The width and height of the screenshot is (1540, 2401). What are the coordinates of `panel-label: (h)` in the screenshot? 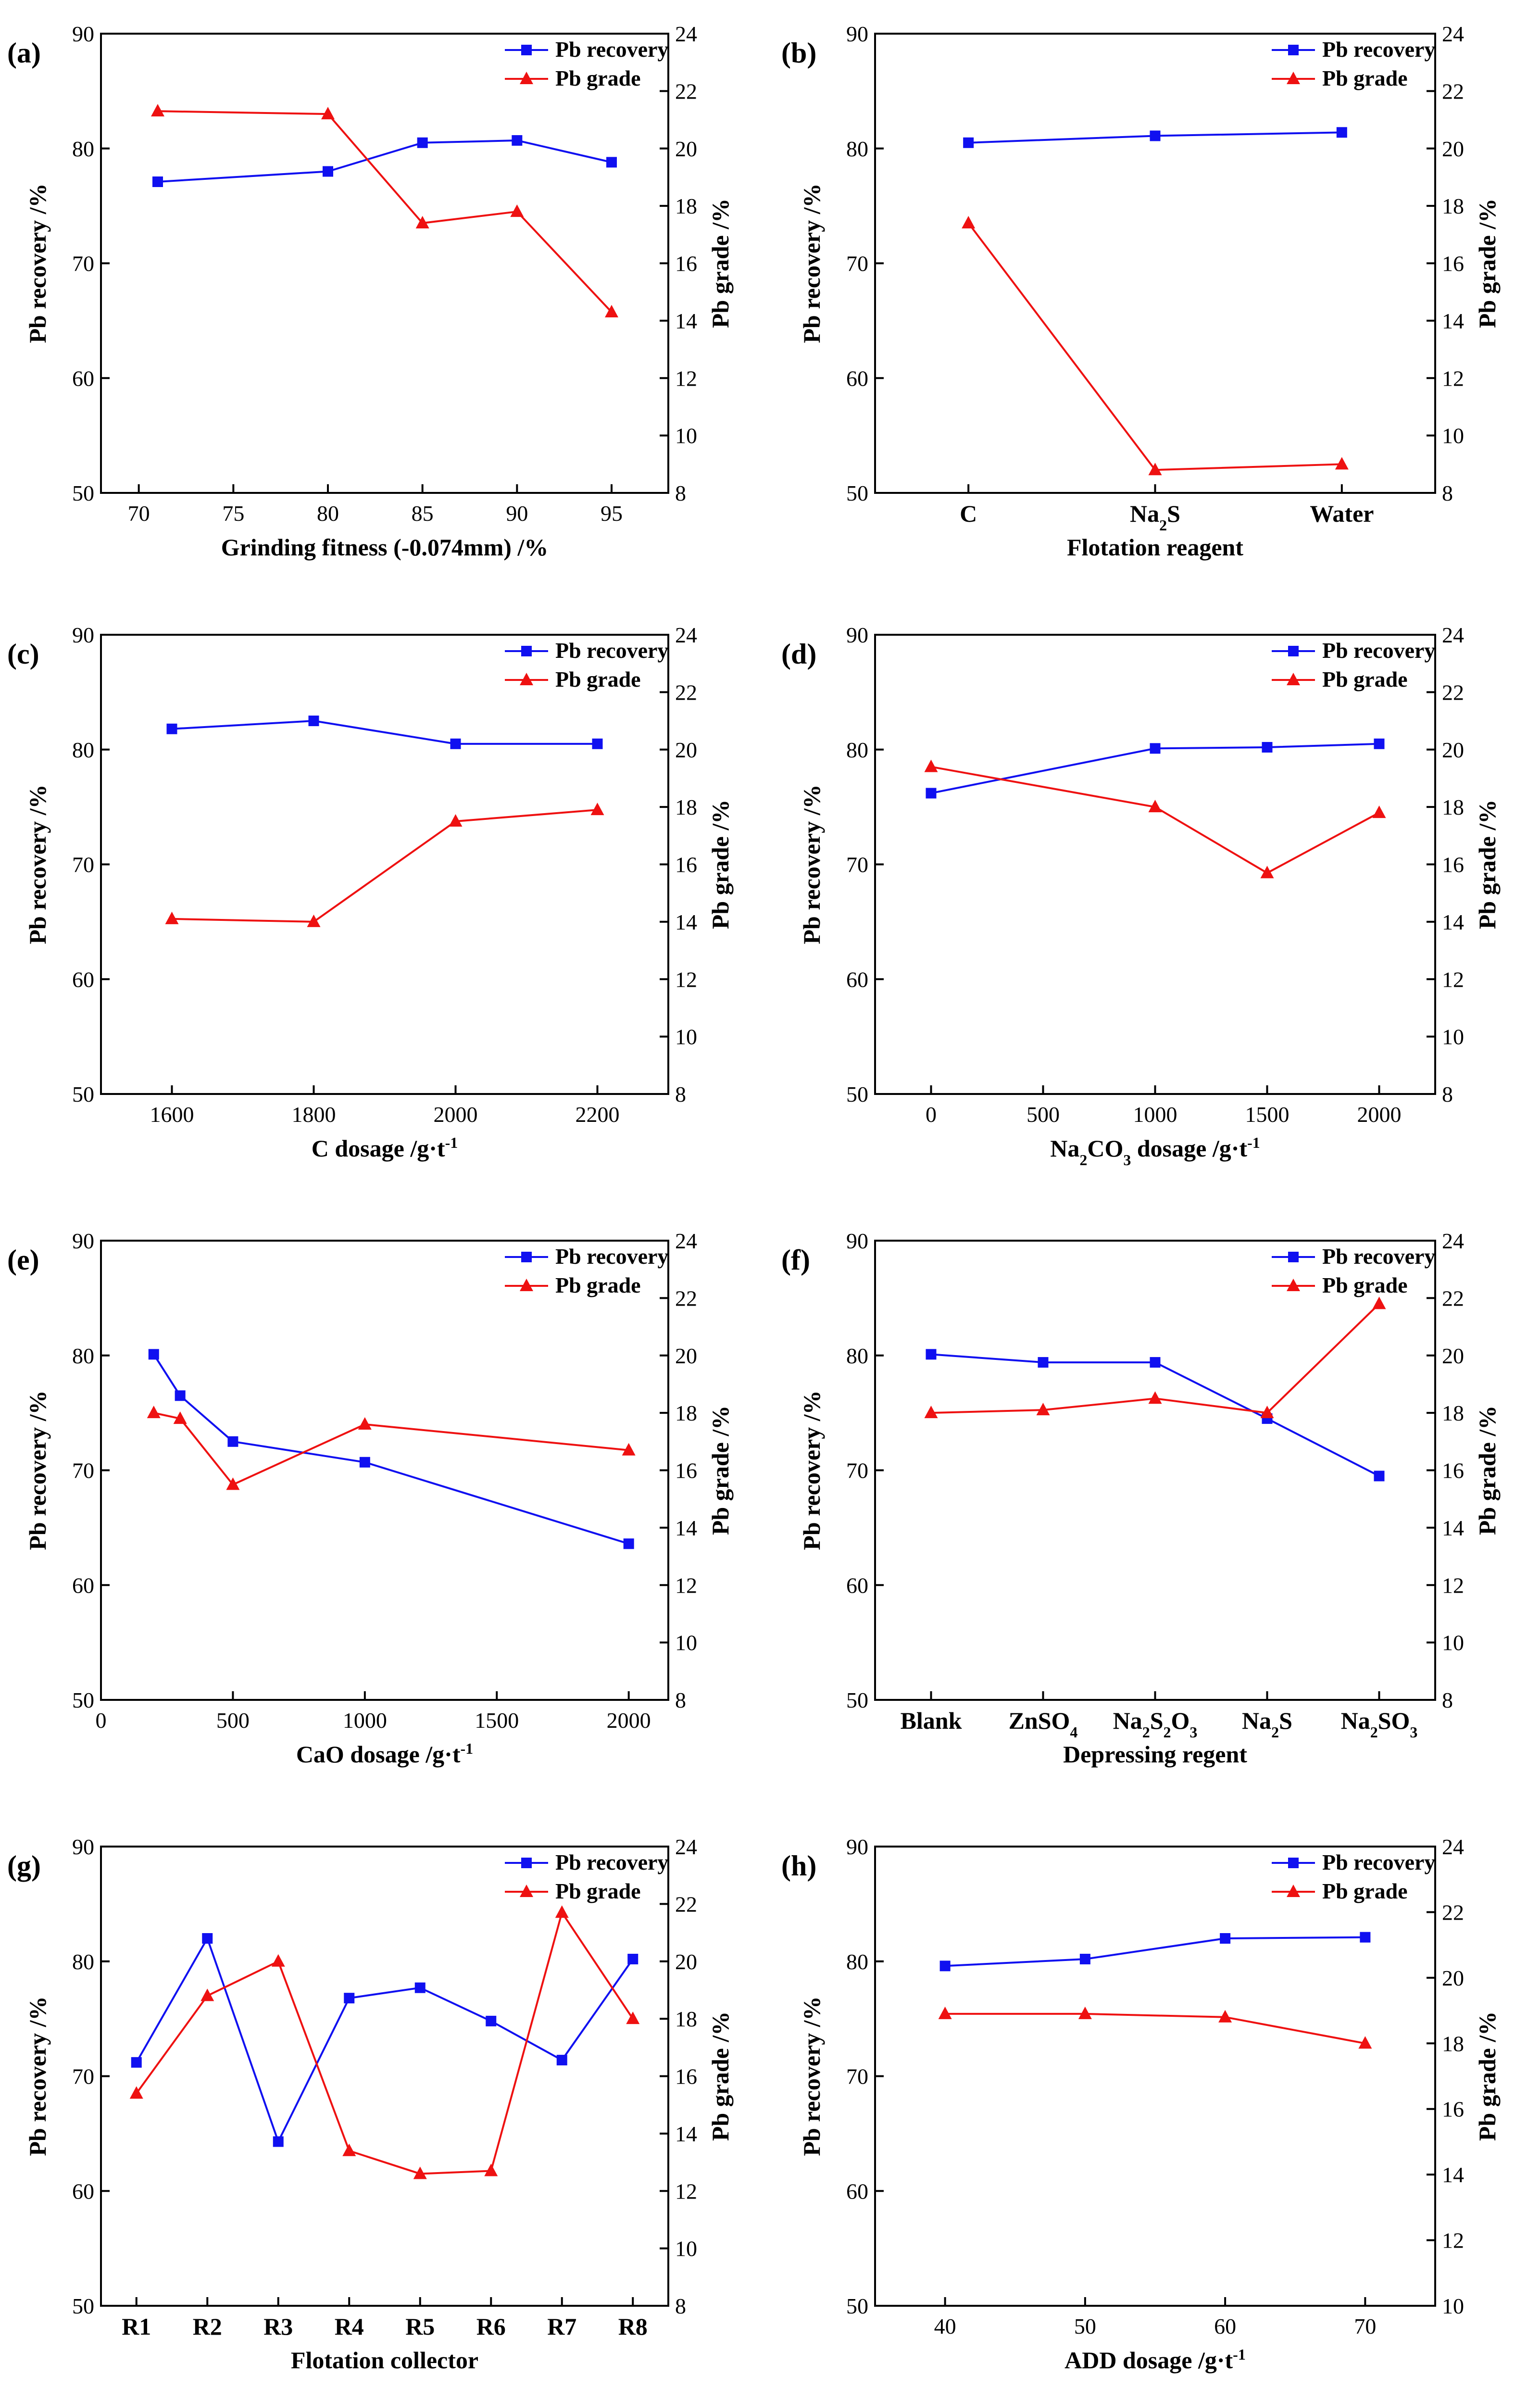 It's located at (798, 1866).